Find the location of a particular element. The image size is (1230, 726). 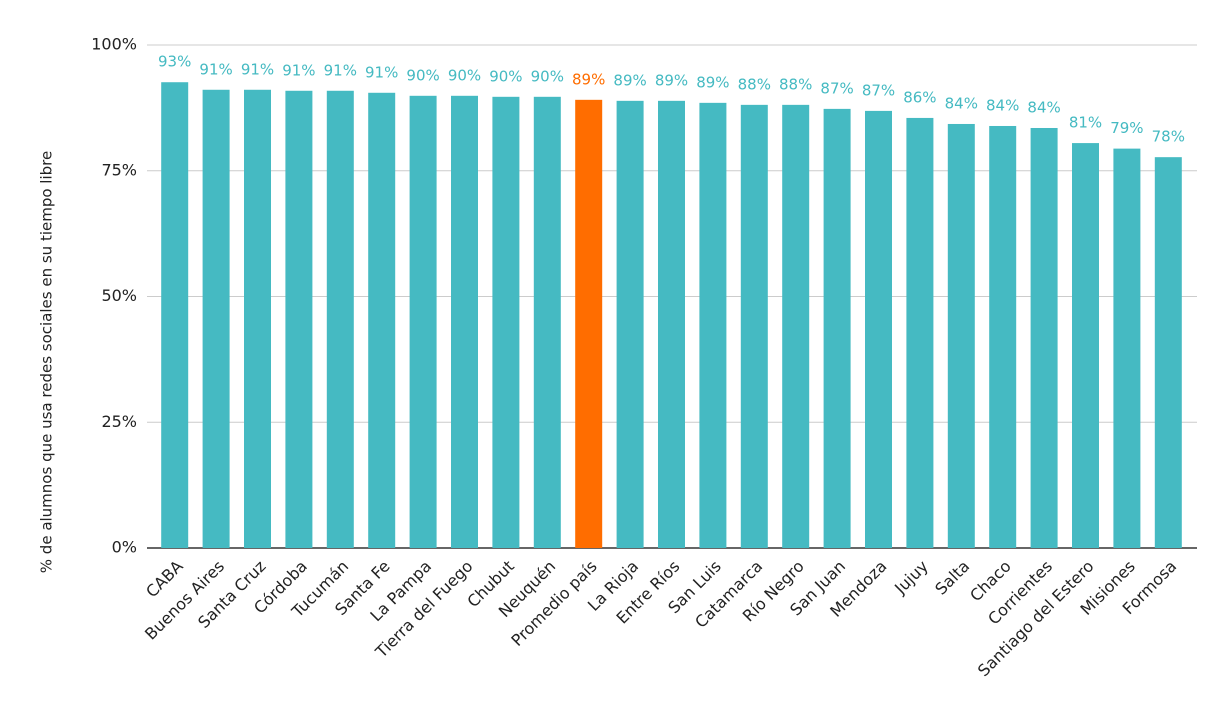

value-label: 93% is located at coordinates (174, 62).